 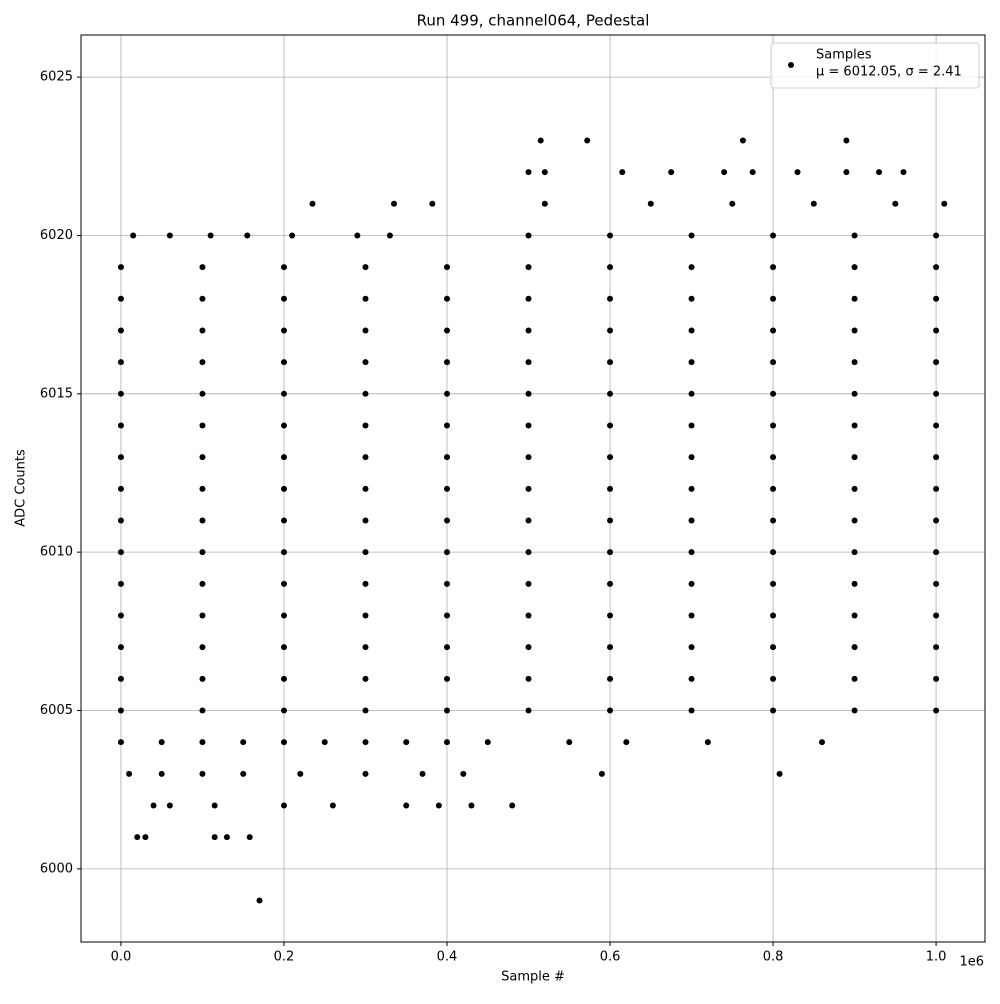 What do you see at coordinates (610, 957) in the screenshot?
I see `x-tick-label: 0.6` at bounding box center [610, 957].